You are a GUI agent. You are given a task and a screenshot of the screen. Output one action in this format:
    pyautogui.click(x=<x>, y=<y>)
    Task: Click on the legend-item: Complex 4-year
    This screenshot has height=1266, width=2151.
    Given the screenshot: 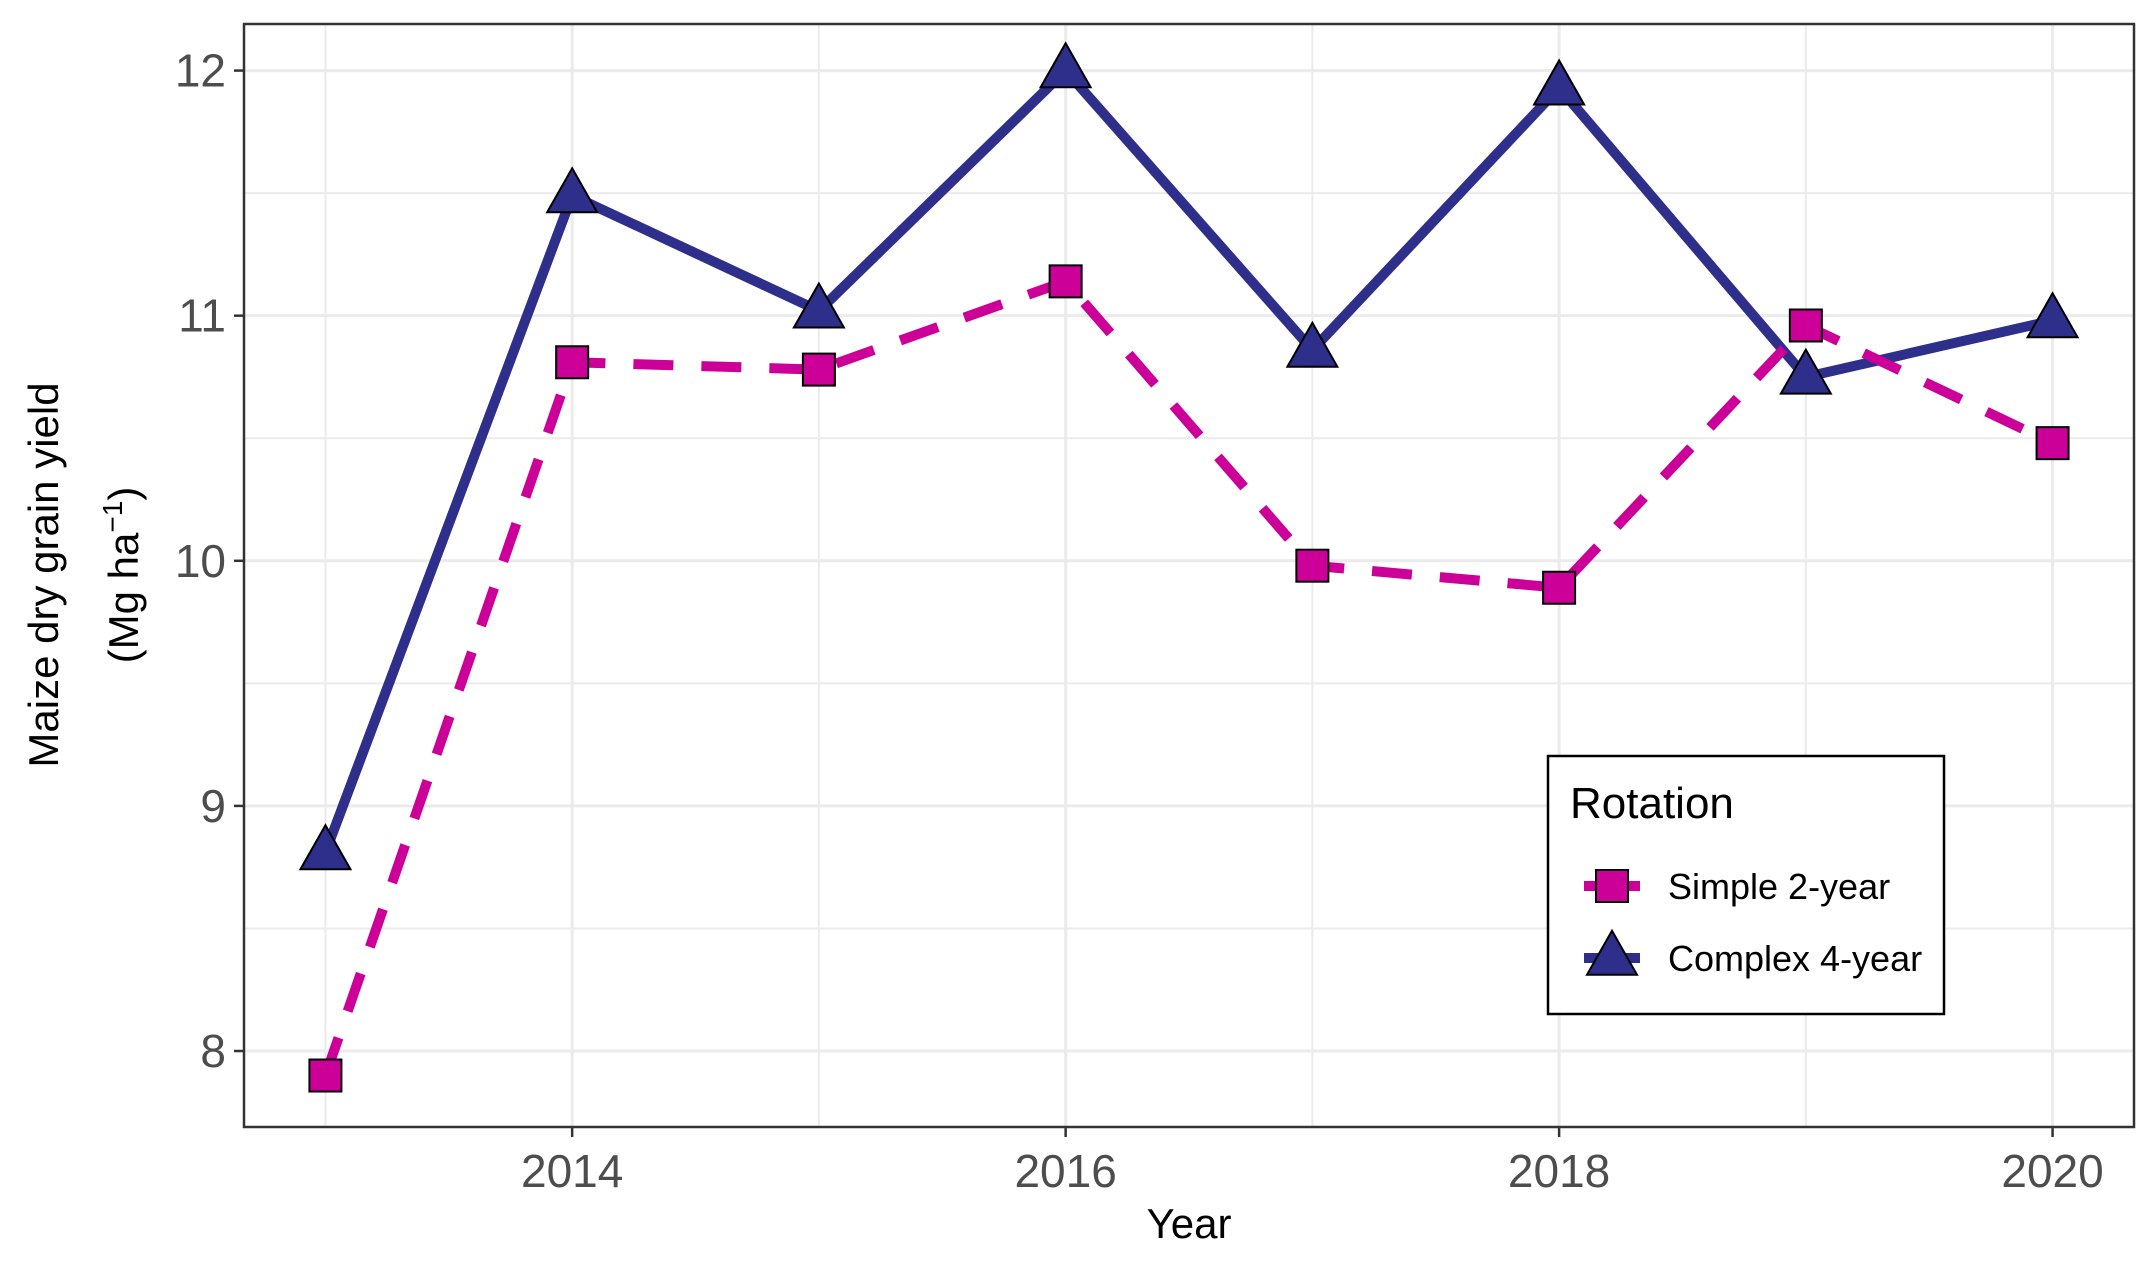 What is the action you would take?
    pyautogui.click(x=1753, y=953)
    